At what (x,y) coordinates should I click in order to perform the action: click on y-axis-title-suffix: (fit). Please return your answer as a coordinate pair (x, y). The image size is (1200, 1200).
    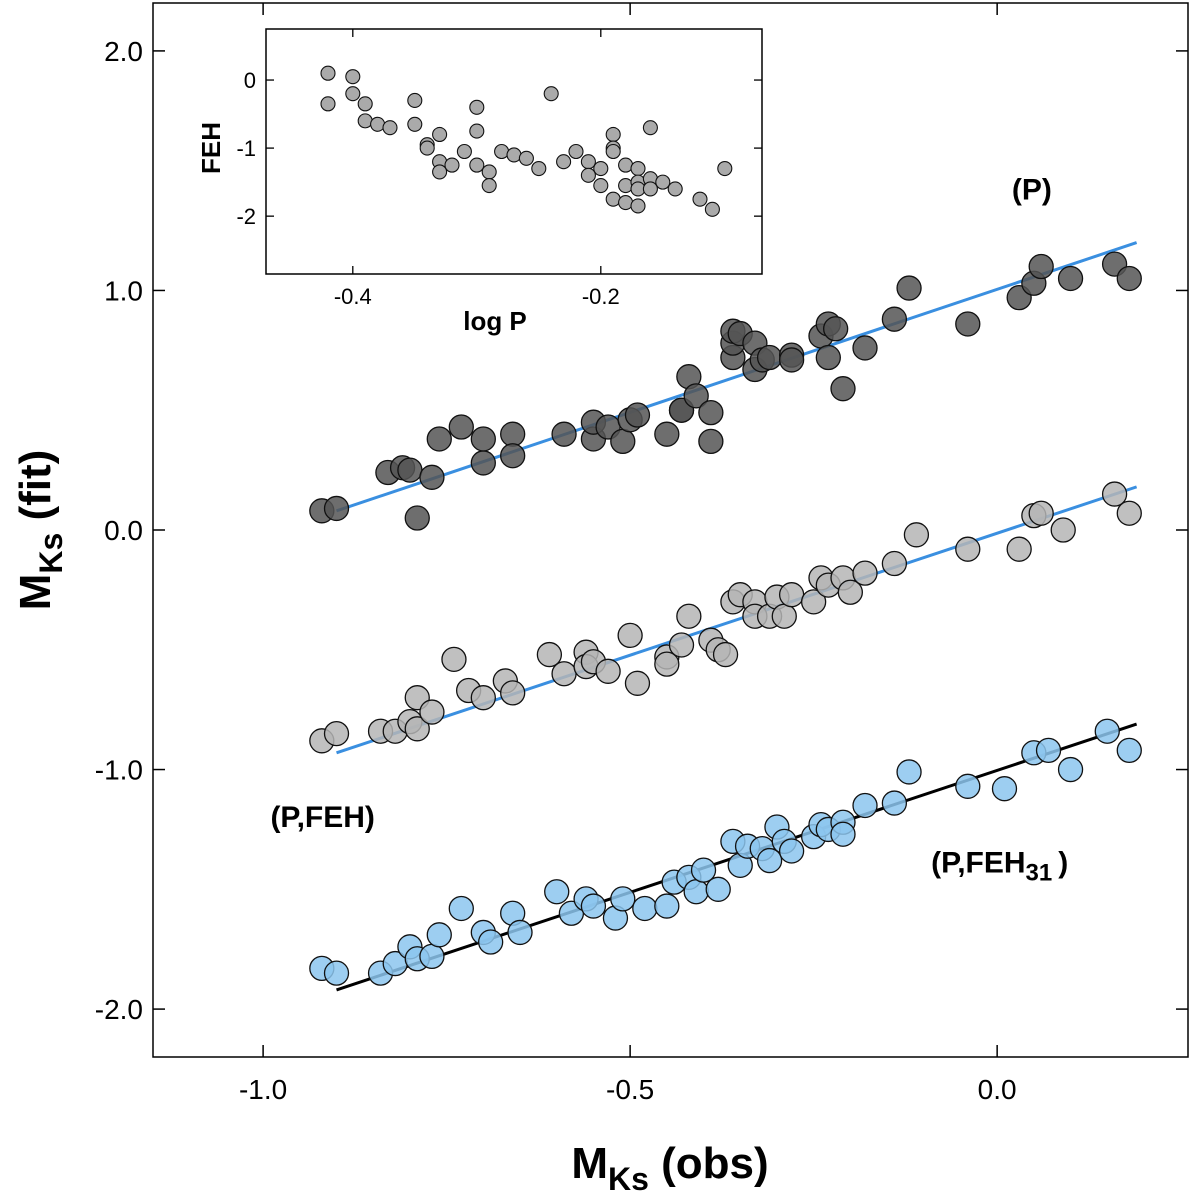
    Looking at the image, I should click on (35, 491).